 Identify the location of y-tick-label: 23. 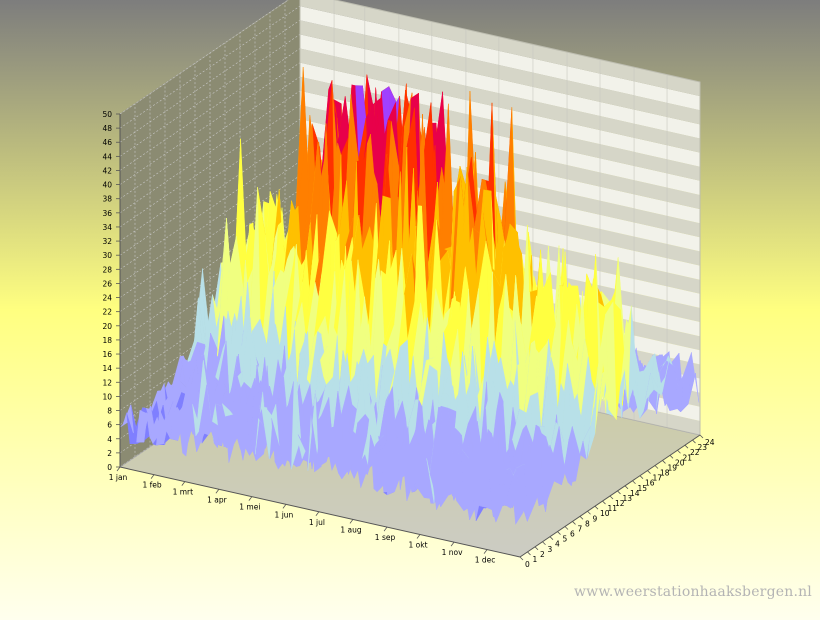
(703, 447).